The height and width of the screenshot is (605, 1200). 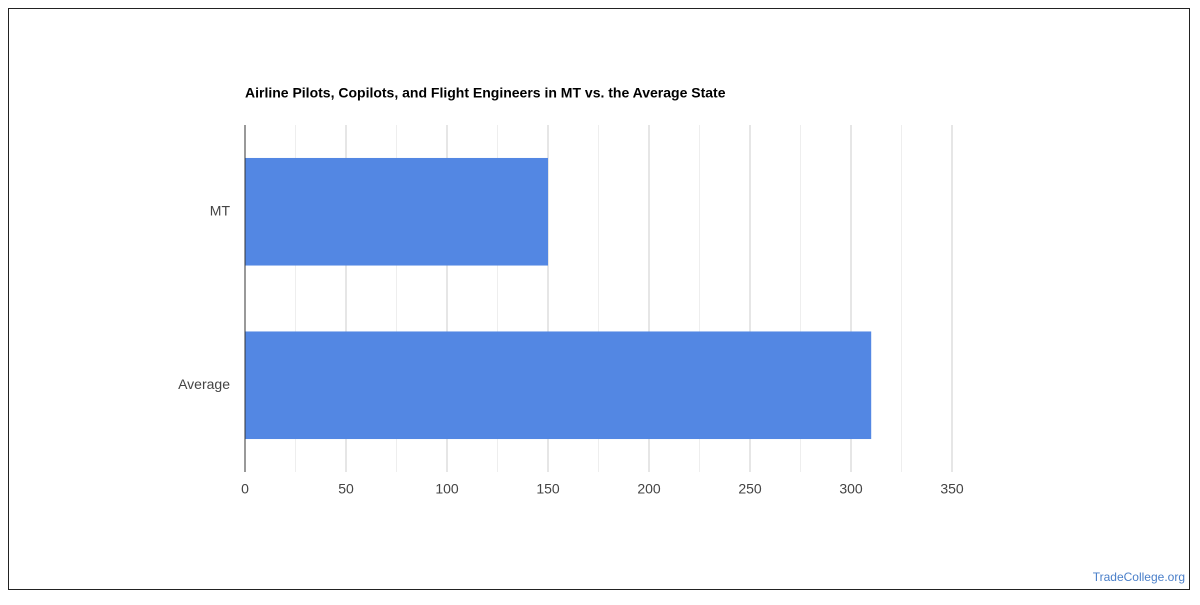 I want to click on x-tick-label: 300, so click(x=851, y=489).